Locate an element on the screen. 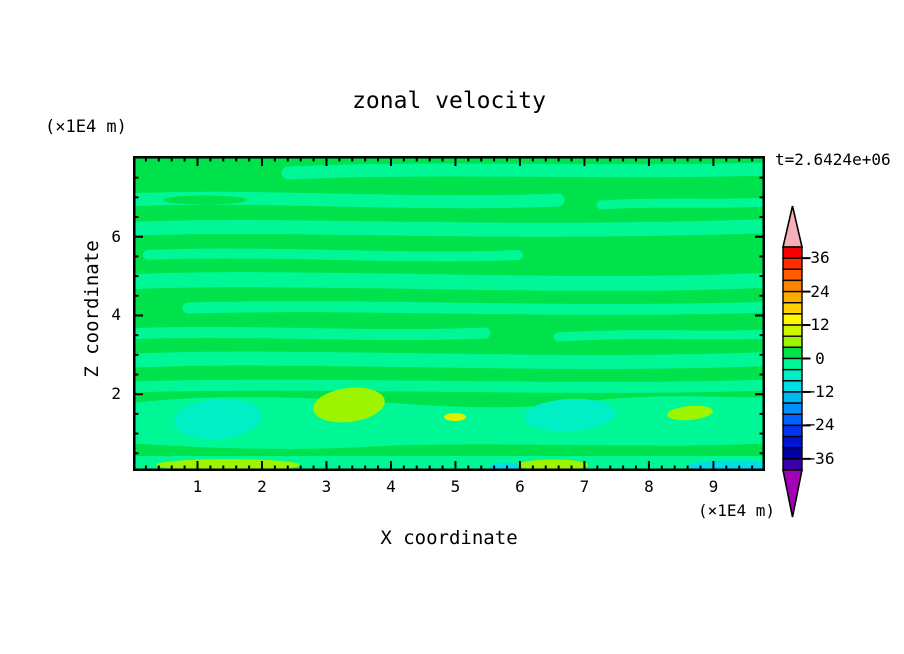 Image resolution: width=904 pixels, height=654 pixels. field-bottom-chartreuse-left is located at coordinates (228, 465).